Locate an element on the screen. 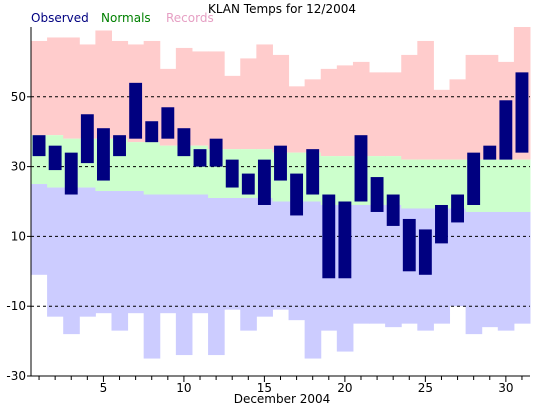 The height and width of the screenshot is (406, 540). legend-observed: Observed is located at coordinates (60, 18).